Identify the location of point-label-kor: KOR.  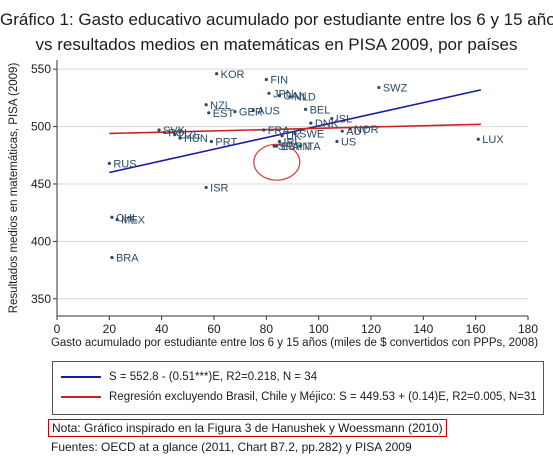
(233, 75).